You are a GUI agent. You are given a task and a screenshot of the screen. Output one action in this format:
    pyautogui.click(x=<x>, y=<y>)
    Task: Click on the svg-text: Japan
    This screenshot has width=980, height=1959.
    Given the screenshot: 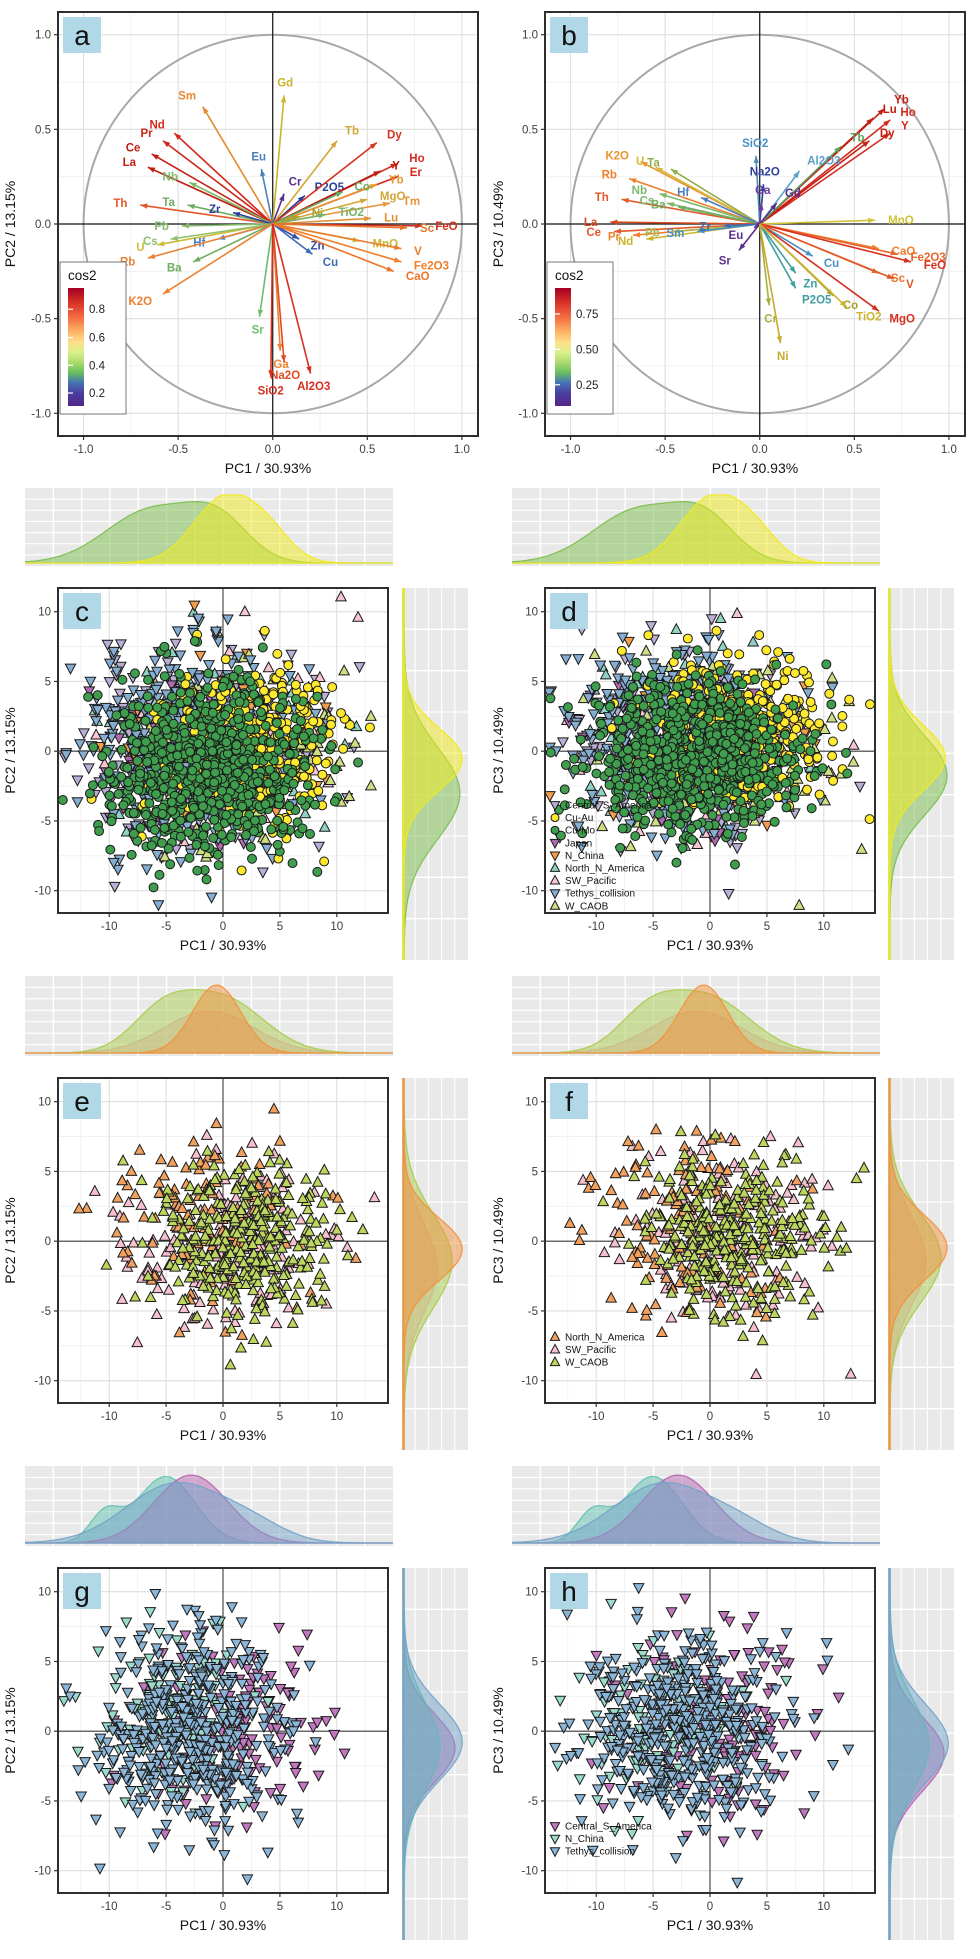 What is the action you would take?
    pyautogui.click(x=578, y=843)
    